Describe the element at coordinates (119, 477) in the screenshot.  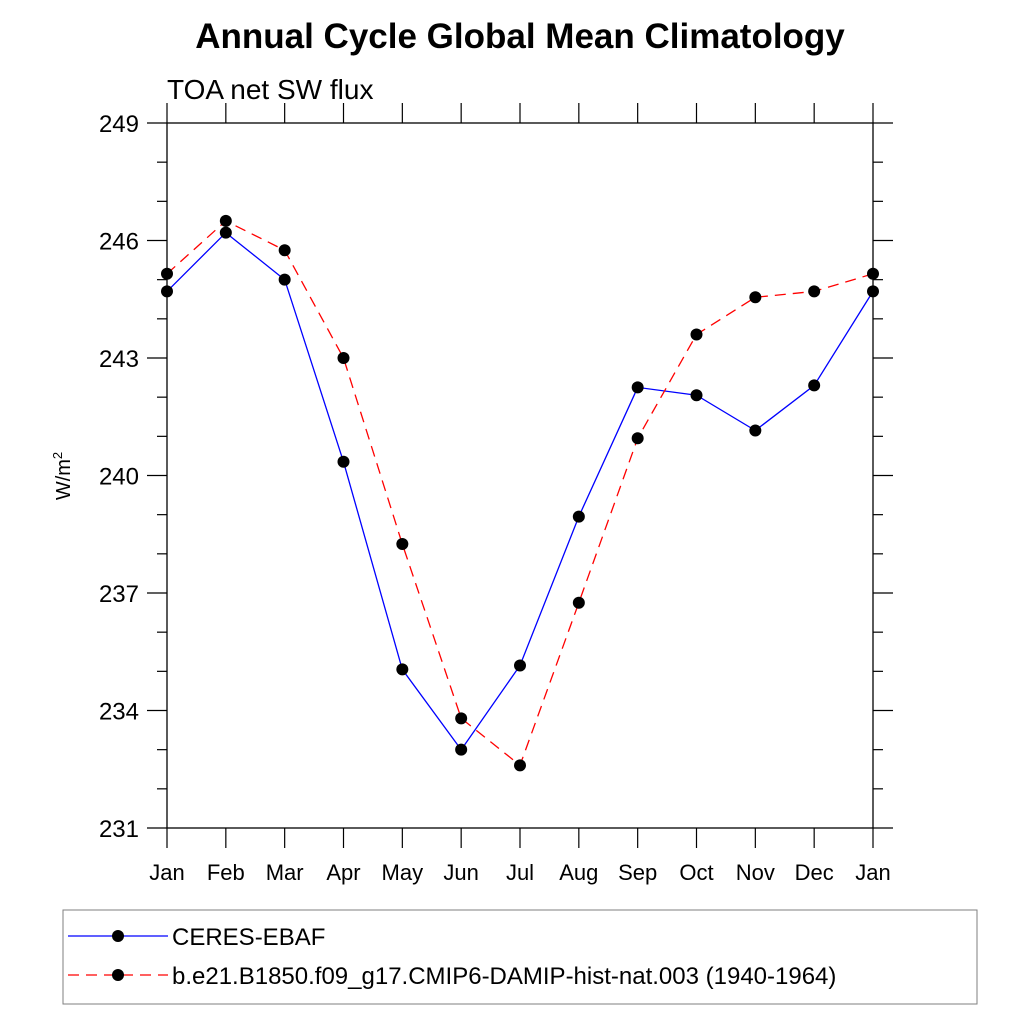
I see `y-tick-label: 240` at that location.